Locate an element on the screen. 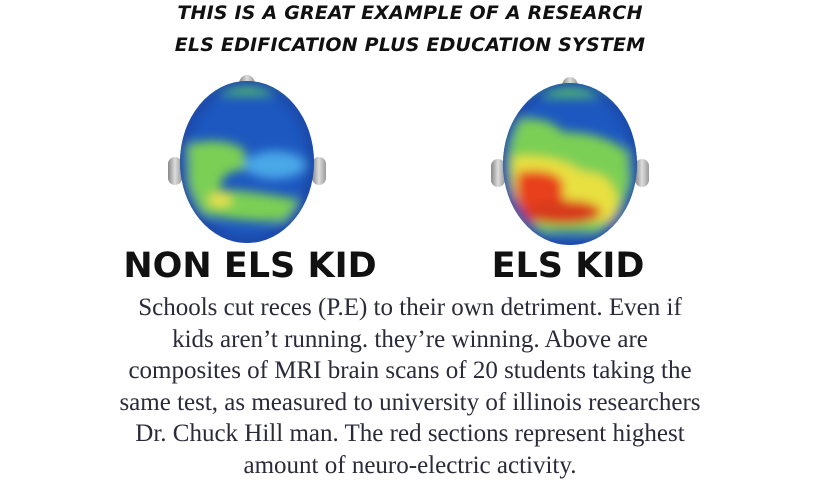  caption-line: amount of neuro-electric activity. is located at coordinates (410, 465).